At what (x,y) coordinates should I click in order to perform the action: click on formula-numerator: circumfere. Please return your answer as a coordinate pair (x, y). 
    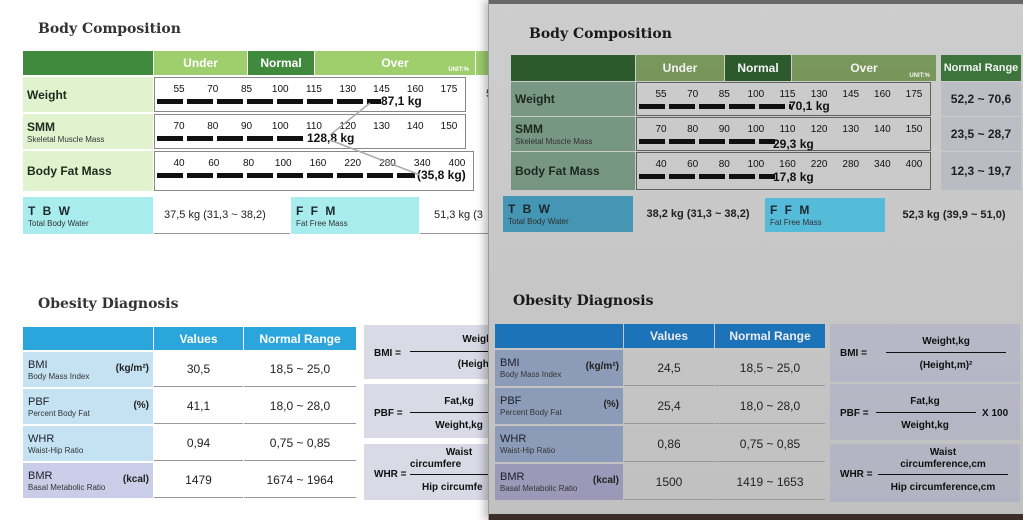
    Looking at the image, I should click on (436, 464).